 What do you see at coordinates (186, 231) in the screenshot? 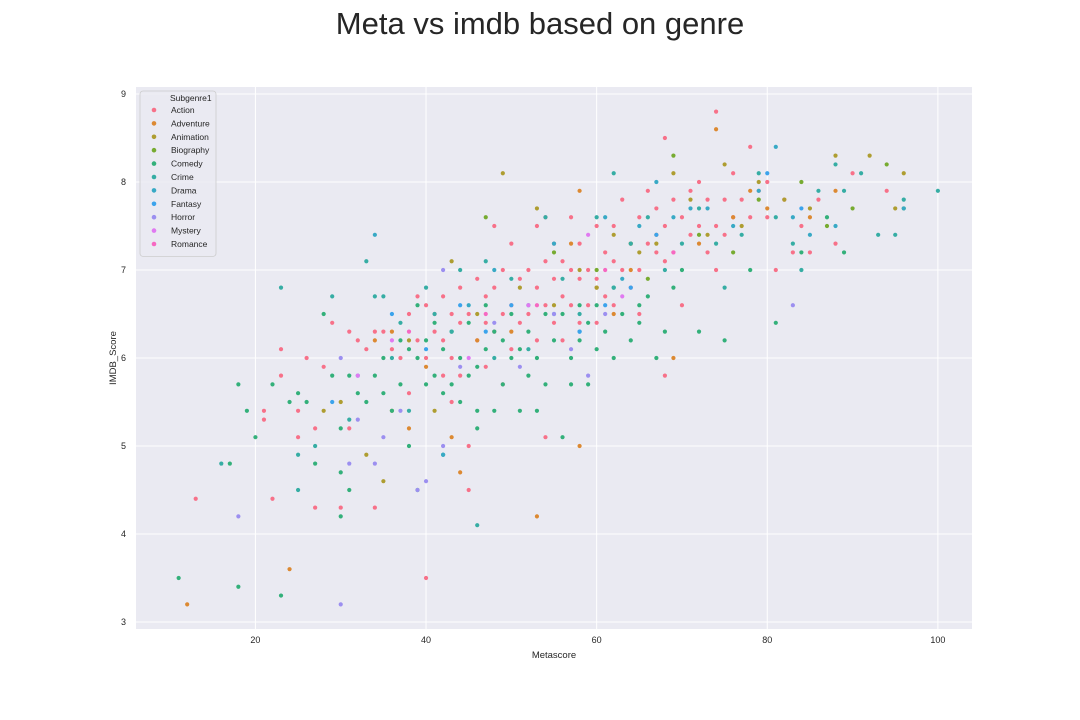
I see `legend-entry: Mystery` at bounding box center [186, 231].